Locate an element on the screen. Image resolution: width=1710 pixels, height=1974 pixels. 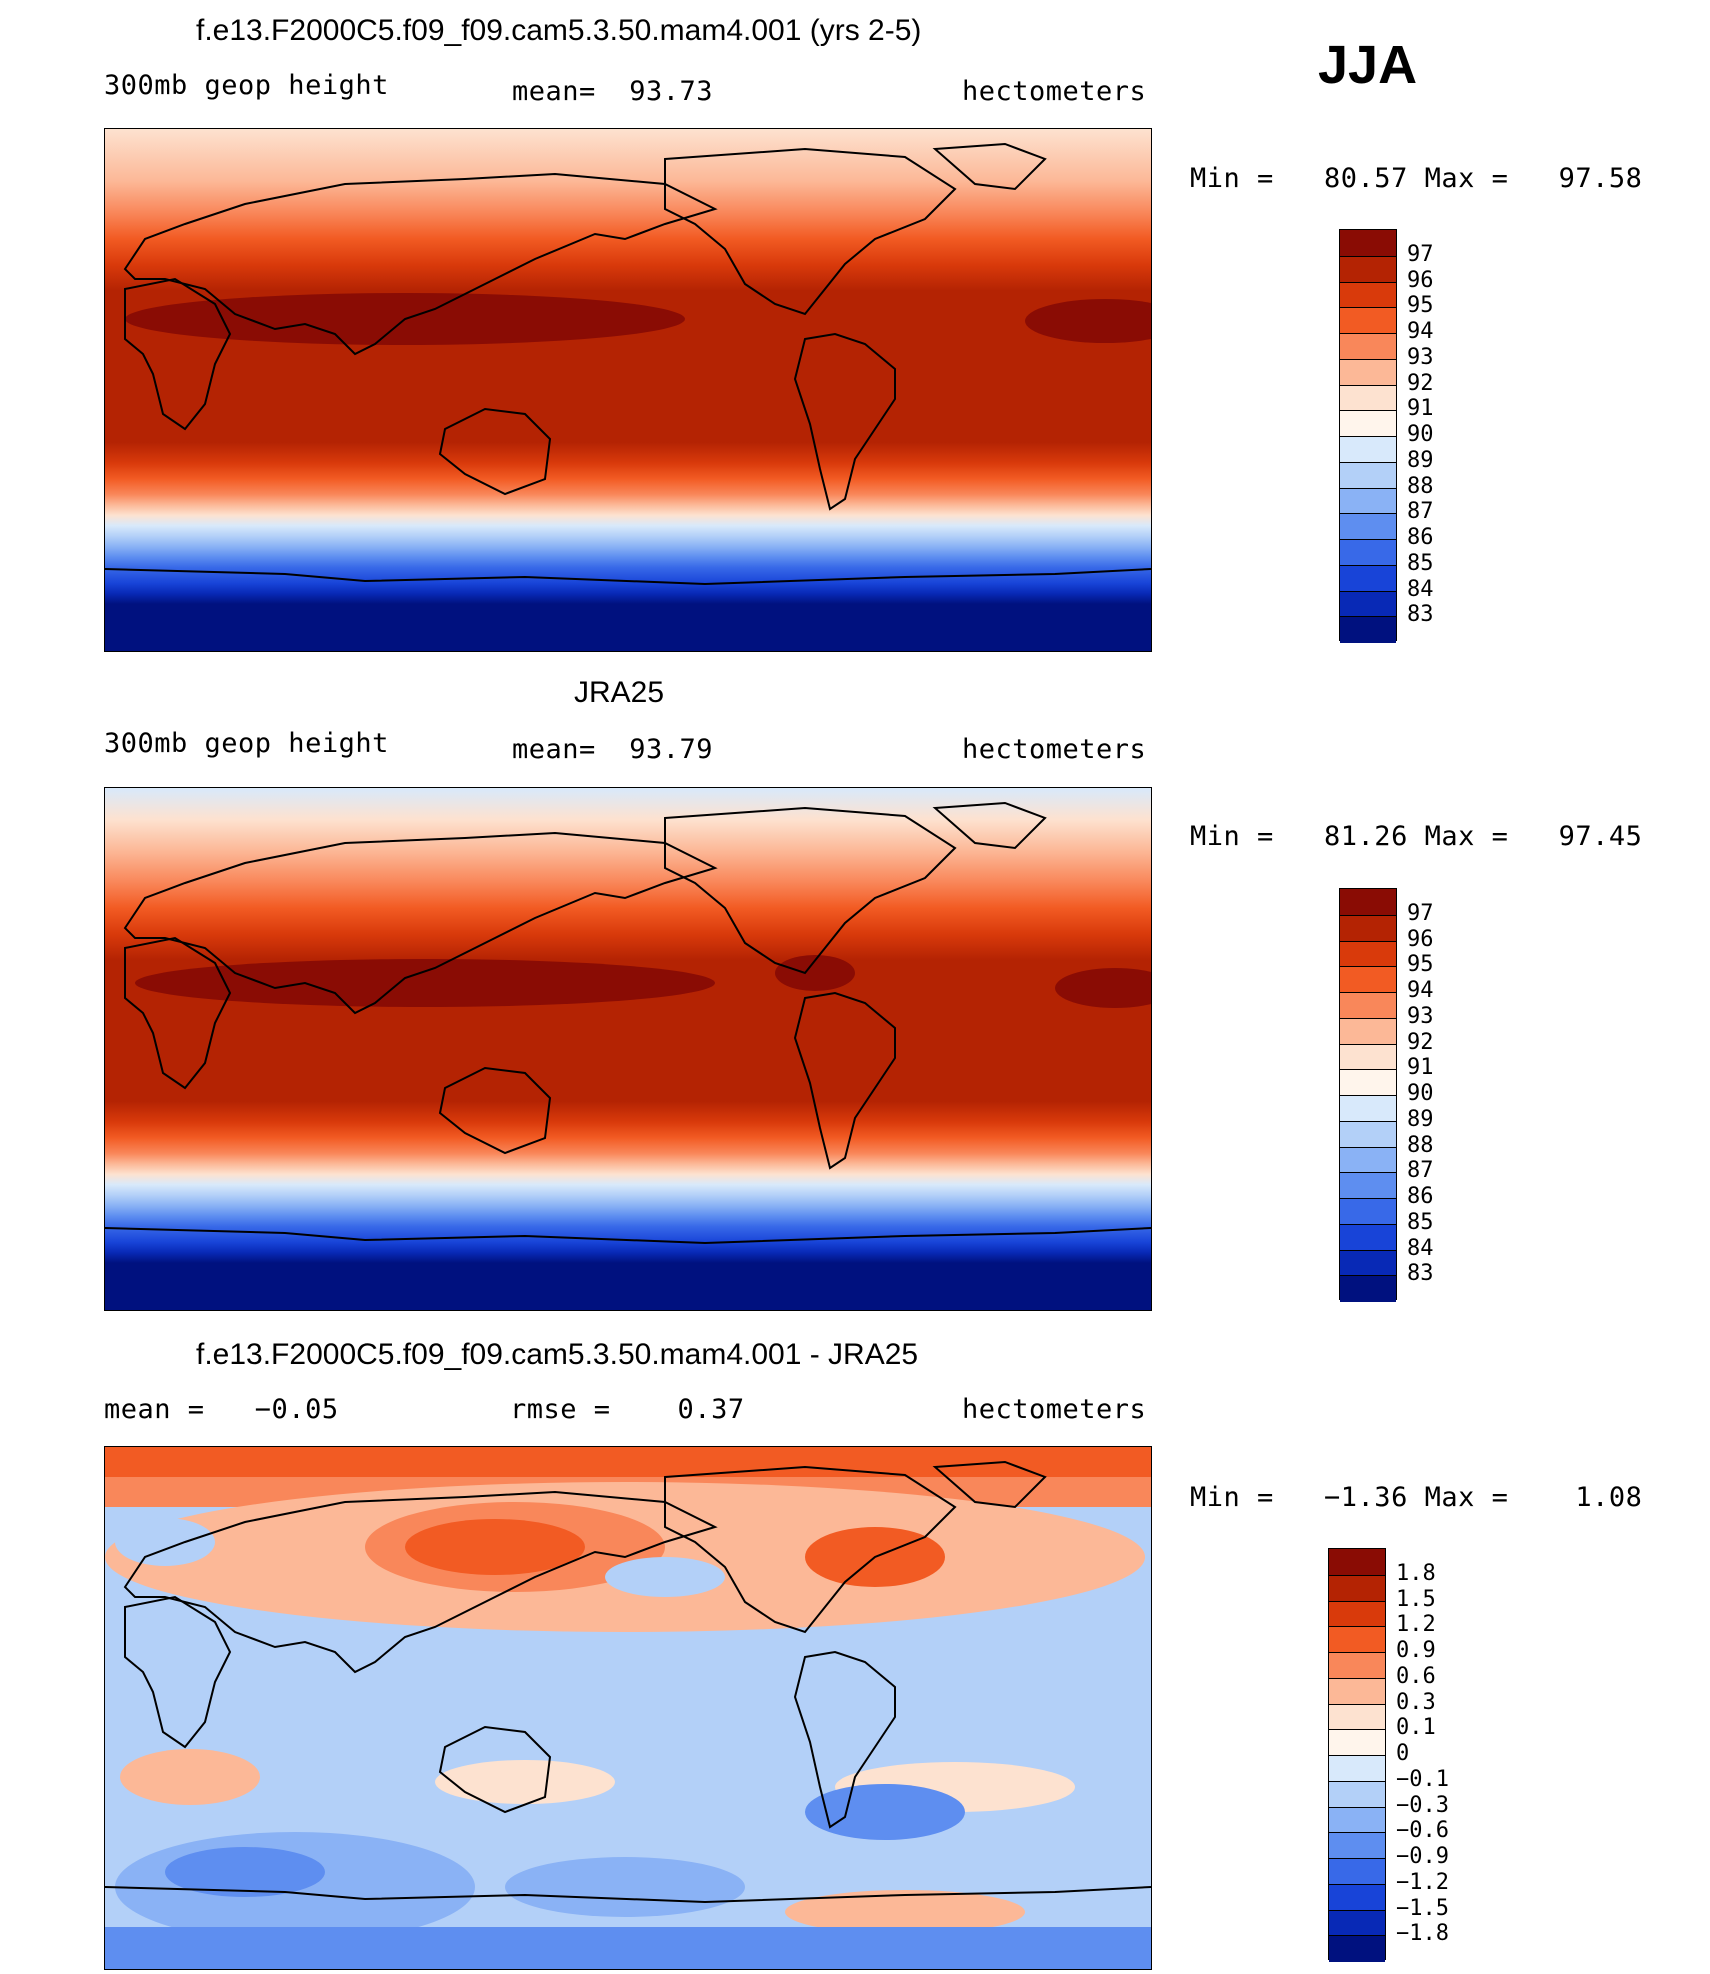
colorbar-tick-label: 91 is located at coordinates (1420, 1068).